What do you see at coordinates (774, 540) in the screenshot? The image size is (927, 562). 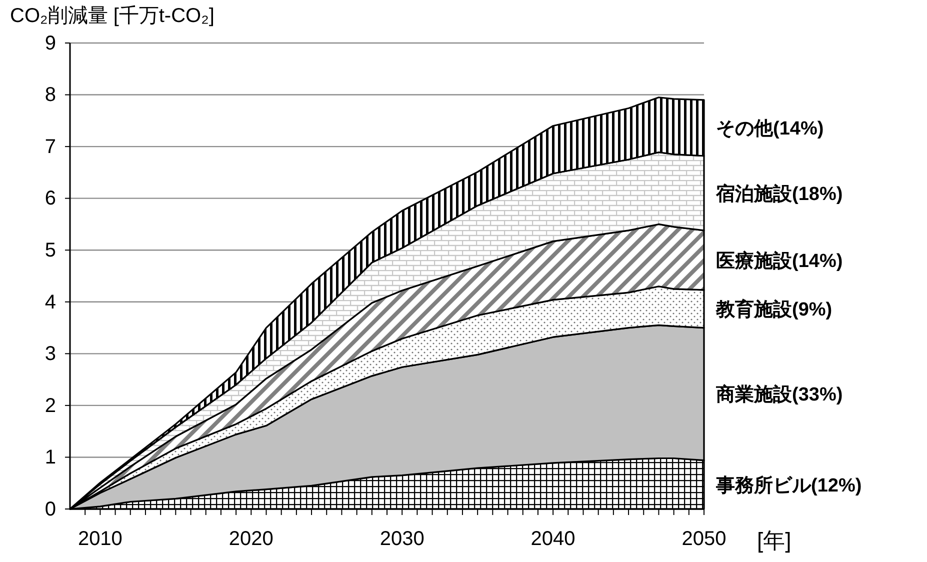 I see `x-axis-title: [年]` at bounding box center [774, 540].